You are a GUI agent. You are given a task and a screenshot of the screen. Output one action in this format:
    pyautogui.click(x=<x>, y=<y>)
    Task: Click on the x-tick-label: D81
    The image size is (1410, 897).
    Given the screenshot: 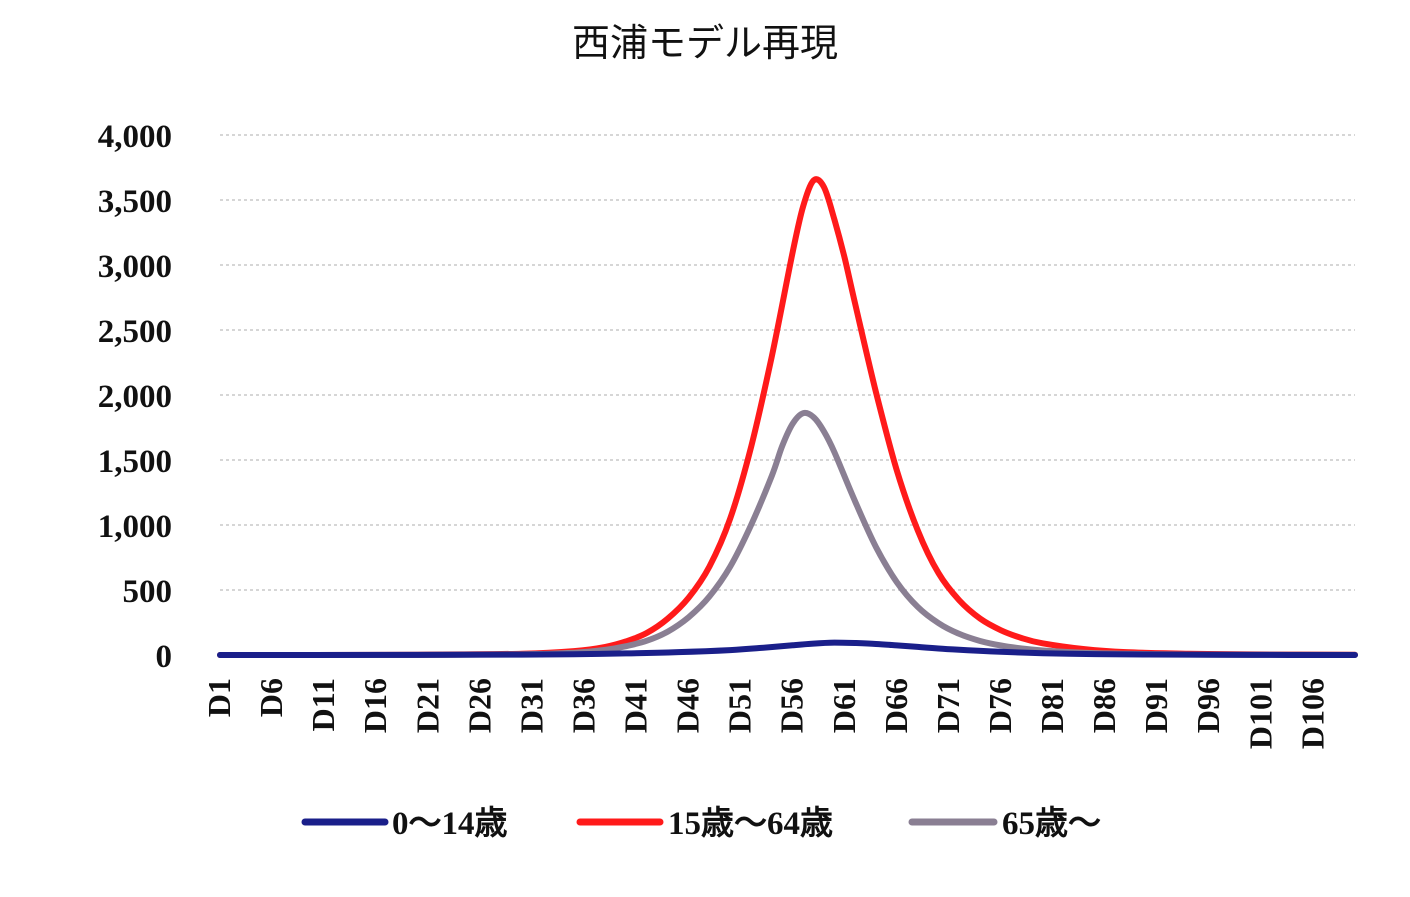 What is the action you would take?
    pyautogui.click(x=1052, y=705)
    